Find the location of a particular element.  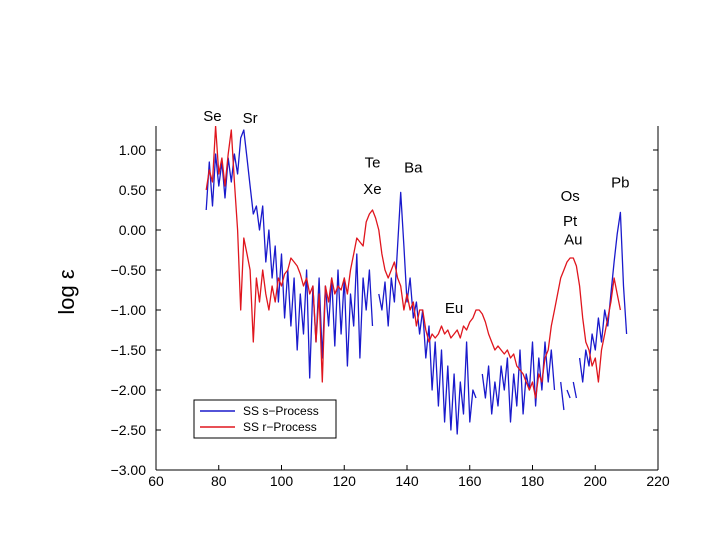

x-tick-label: 80 is located at coordinates (219, 481).